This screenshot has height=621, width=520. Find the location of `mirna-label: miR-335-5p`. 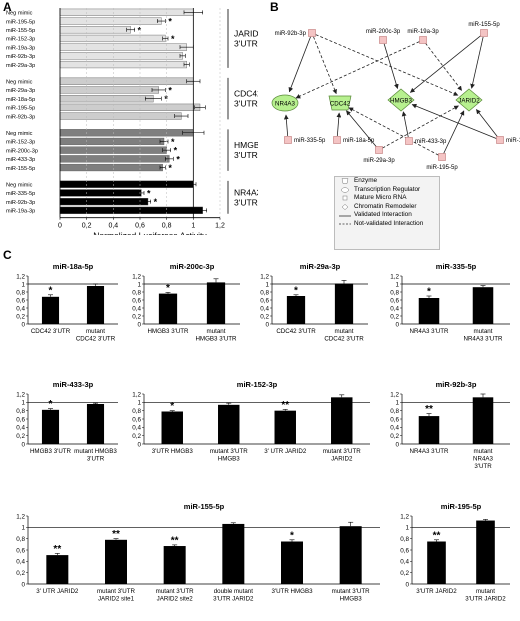

mirna-label: miR-335-5p is located at coordinates (310, 141).